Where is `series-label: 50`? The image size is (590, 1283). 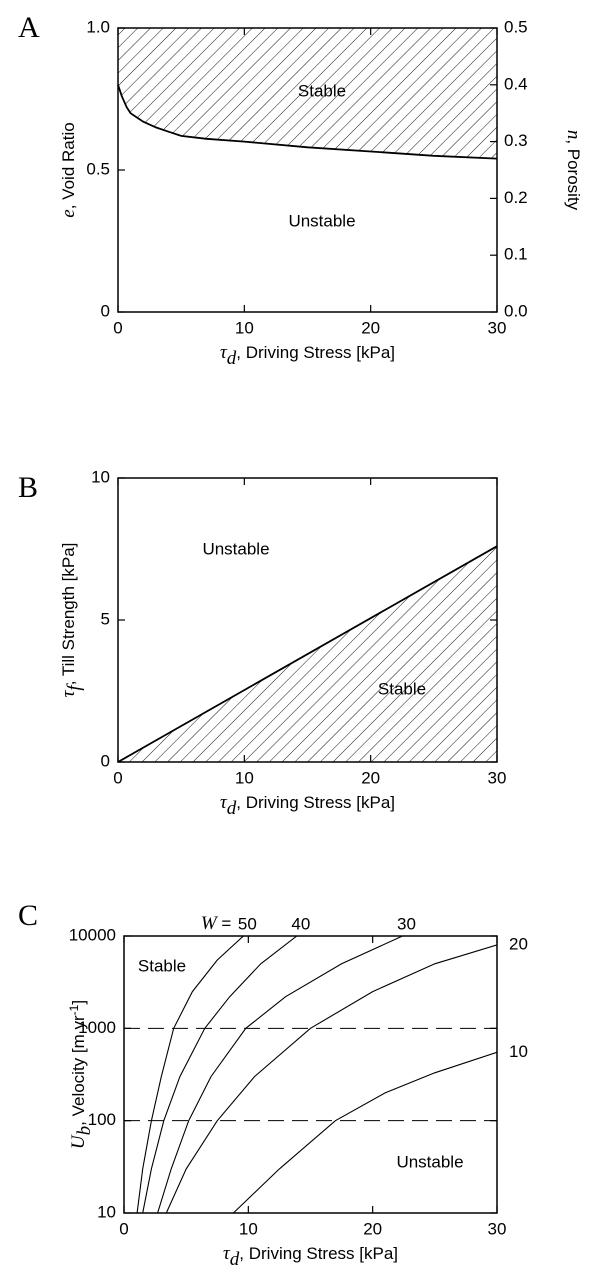
series-label: 50 is located at coordinates (247, 923).